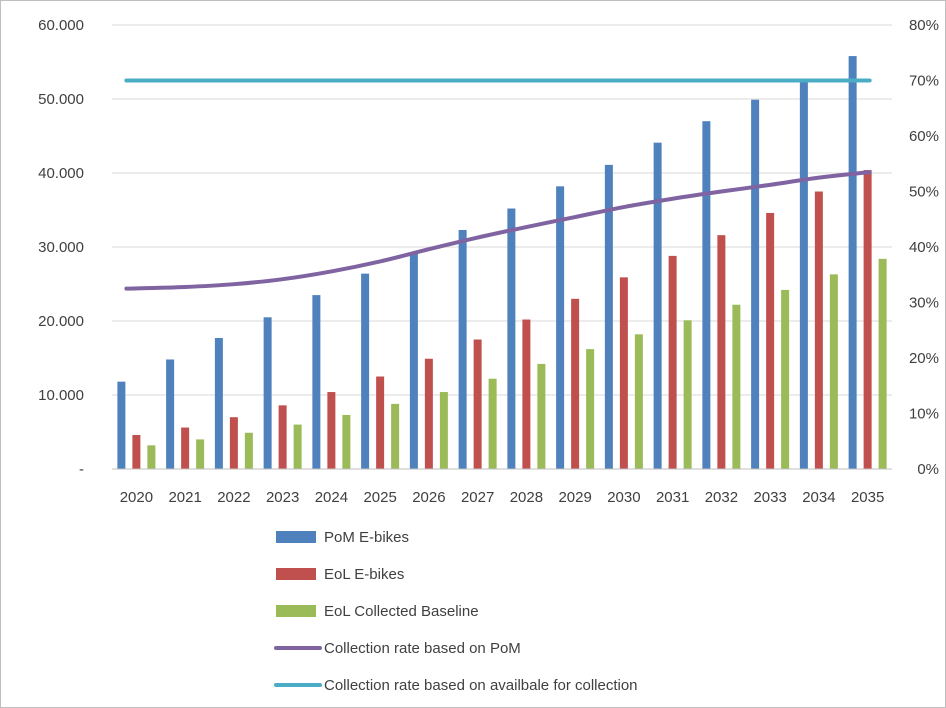 This screenshot has height=708, width=946. I want to click on bar-pom-e-bikes-2025, so click(365, 371).